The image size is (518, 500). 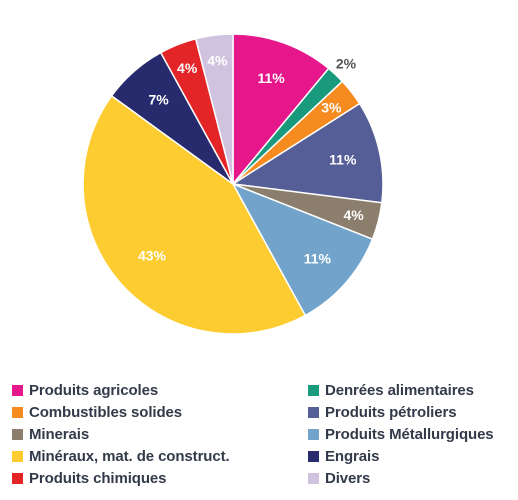 What do you see at coordinates (318, 258) in the screenshot?
I see `slice-label-produits-metallurgiques: 11%` at bounding box center [318, 258].